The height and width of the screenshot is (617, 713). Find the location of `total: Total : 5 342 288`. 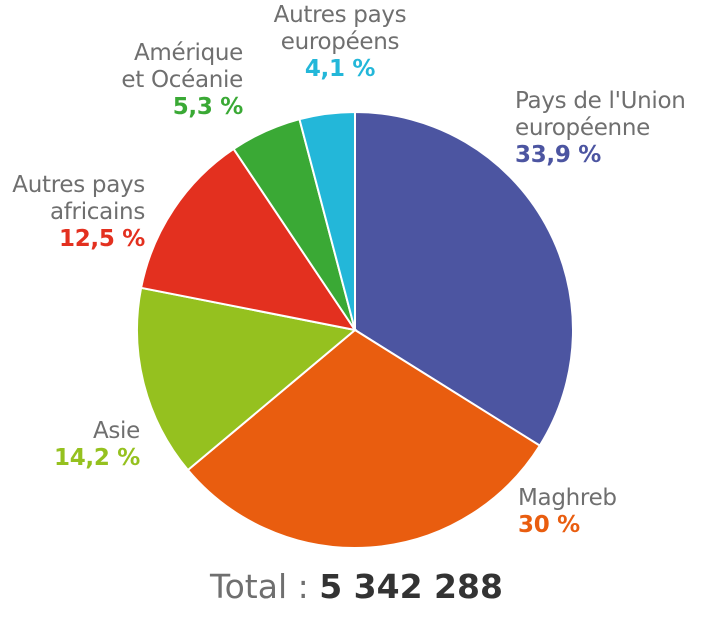

total: Total : 5 342 288 is located at coordinates (356, 586).